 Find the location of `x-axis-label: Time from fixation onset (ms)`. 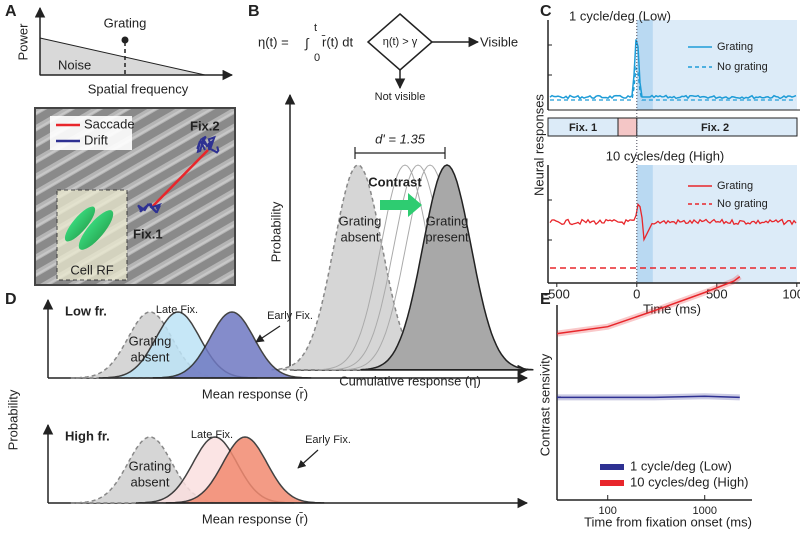

x-axis-label: Time from fixation onset (ms) is located at coordinates (668, 521).